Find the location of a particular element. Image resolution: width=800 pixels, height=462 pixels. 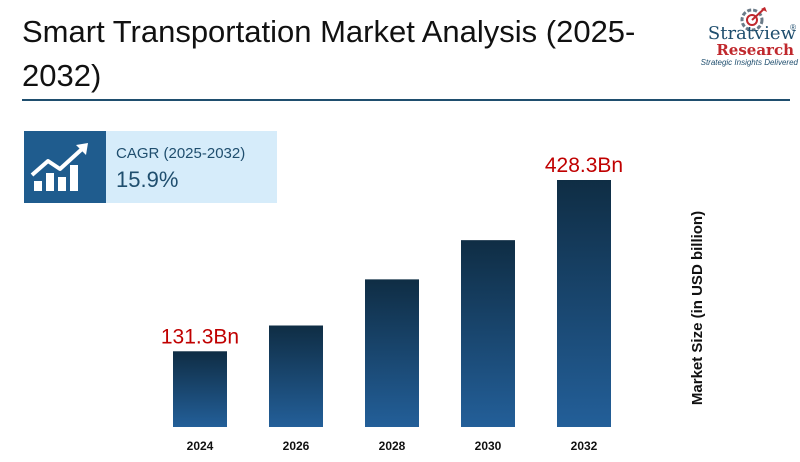

bar-2026 is located at coordinates (296, 376).